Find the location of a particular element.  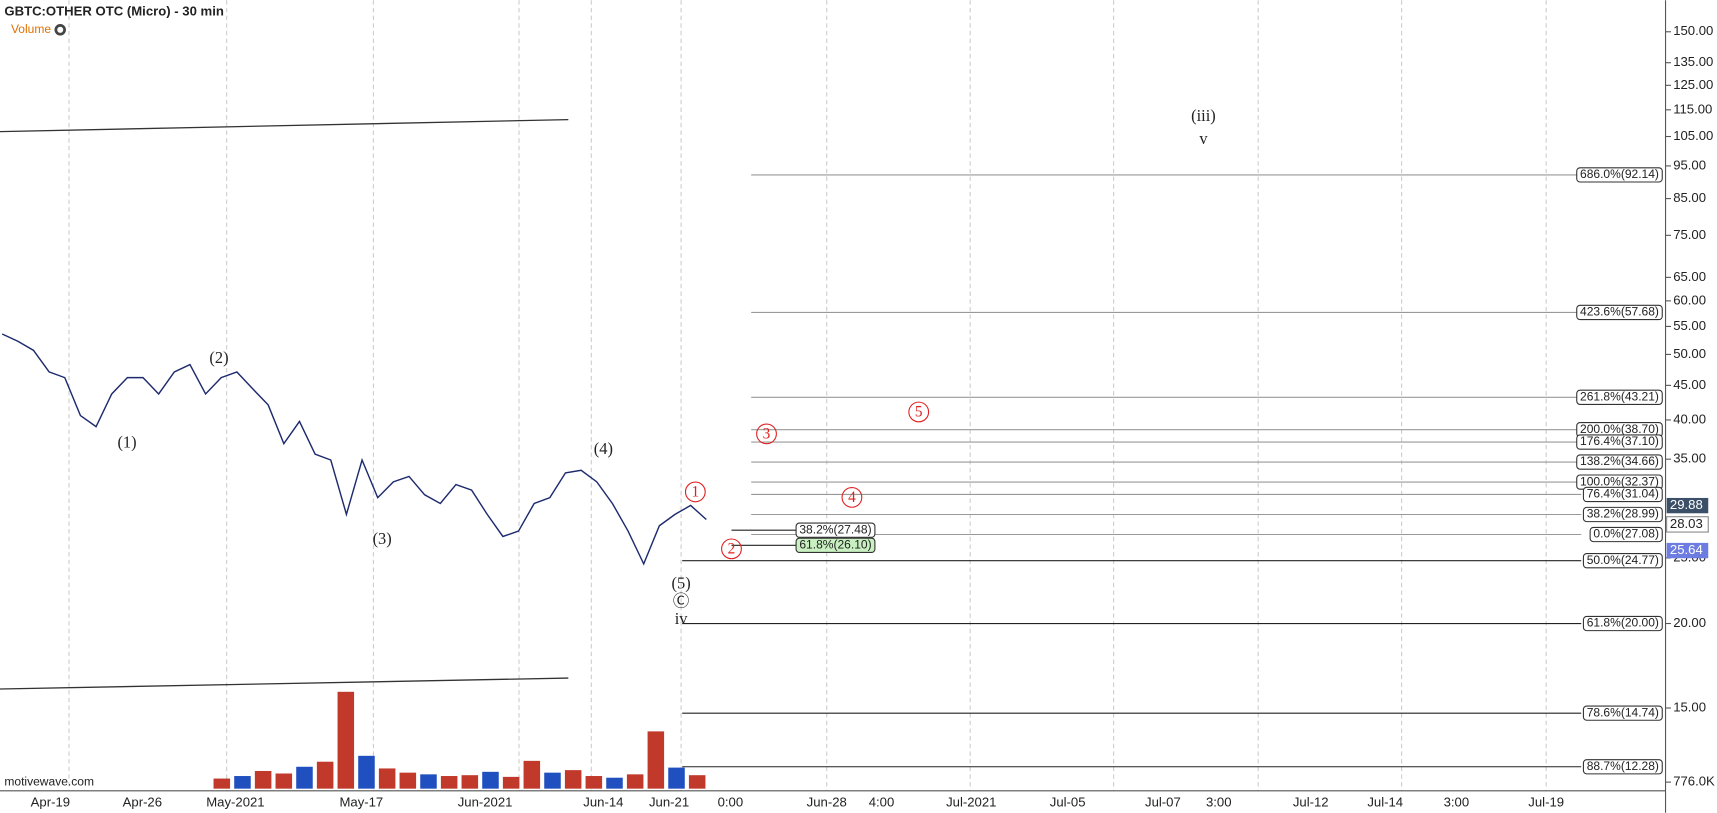

y-tick-label: 85.00 is located at coordinates (1689, 197).